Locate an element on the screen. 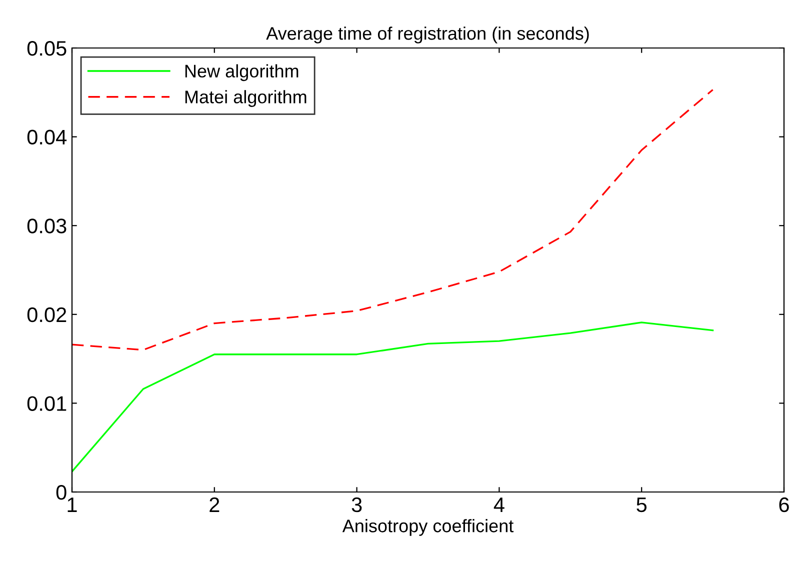 The width and height of the screenshot is (797, 568). y-tick-label: 0.04 is located at coordinates (47, 137).